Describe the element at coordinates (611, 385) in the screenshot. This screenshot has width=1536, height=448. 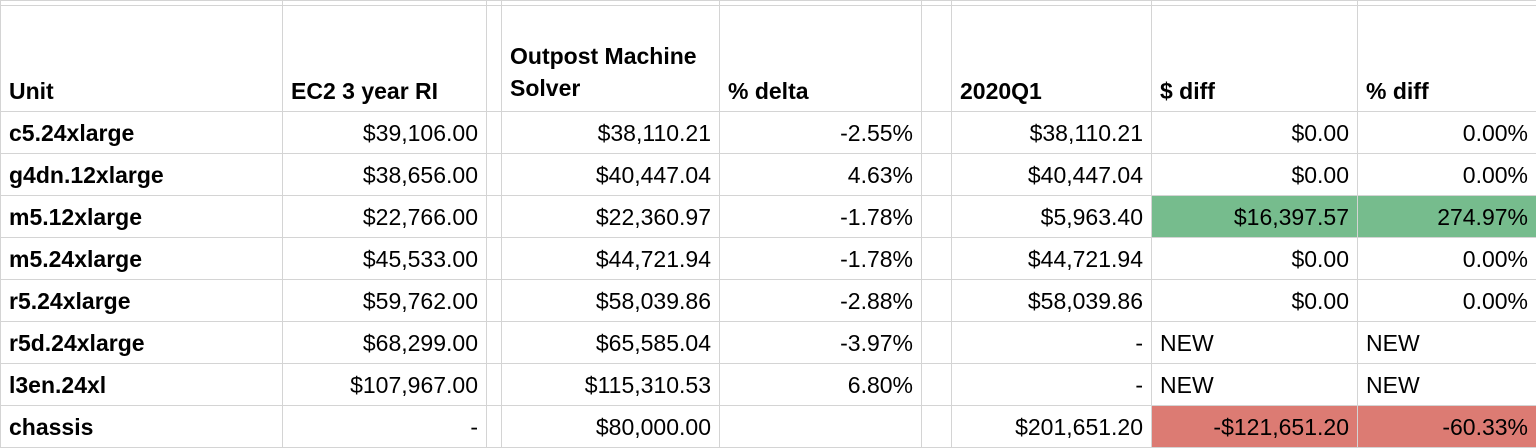
I see `outpost-cell: $115,310.53` at that location.